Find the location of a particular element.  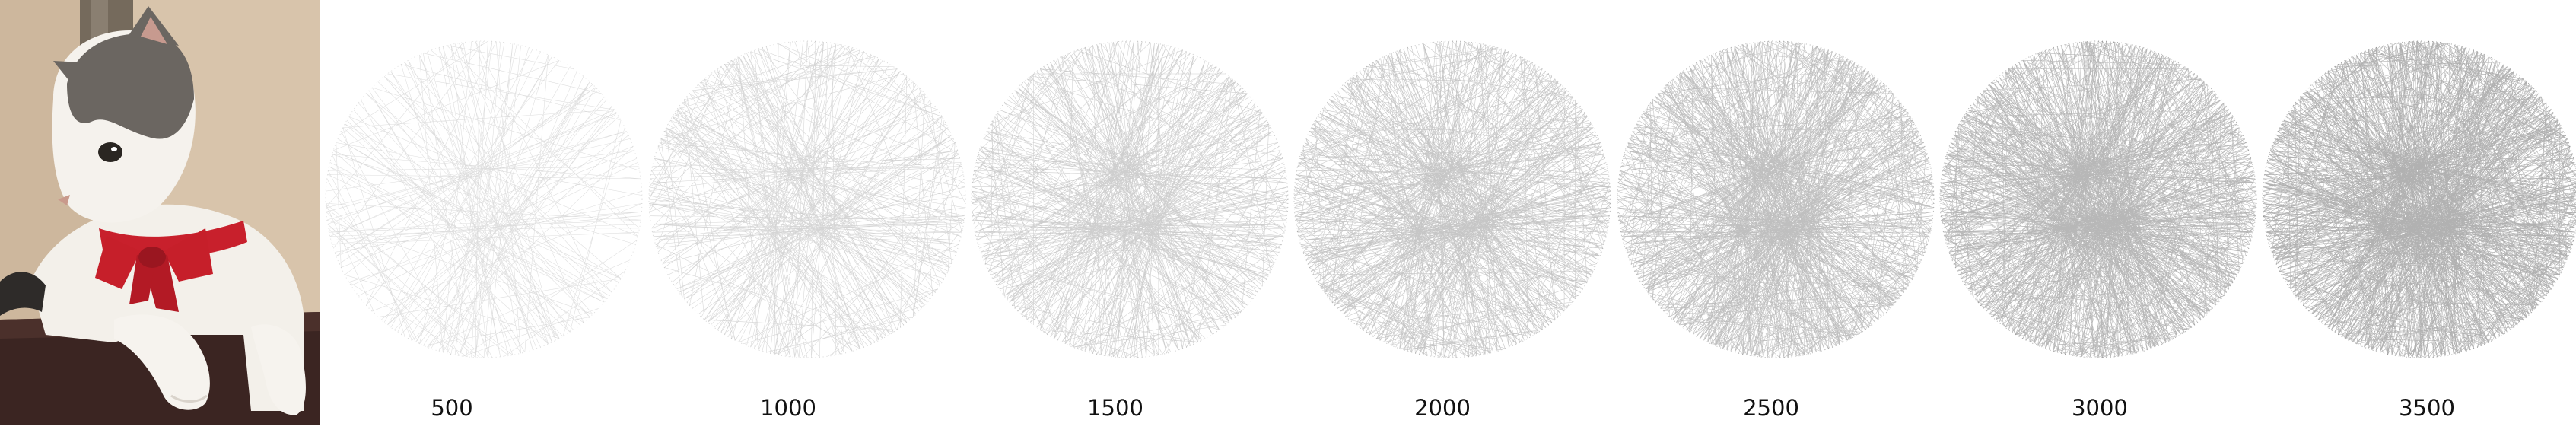

string-art-2000 is located at coordinates (1452, 199).